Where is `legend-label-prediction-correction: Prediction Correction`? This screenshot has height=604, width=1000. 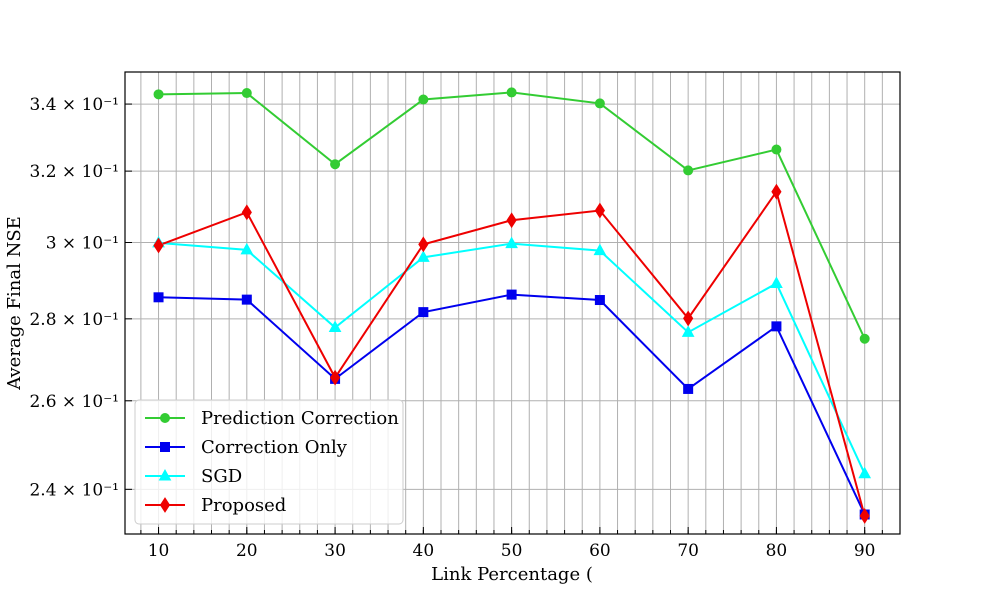
legend-label-prediction-correction: Prediction Correction is located at coordinates (300, 418).